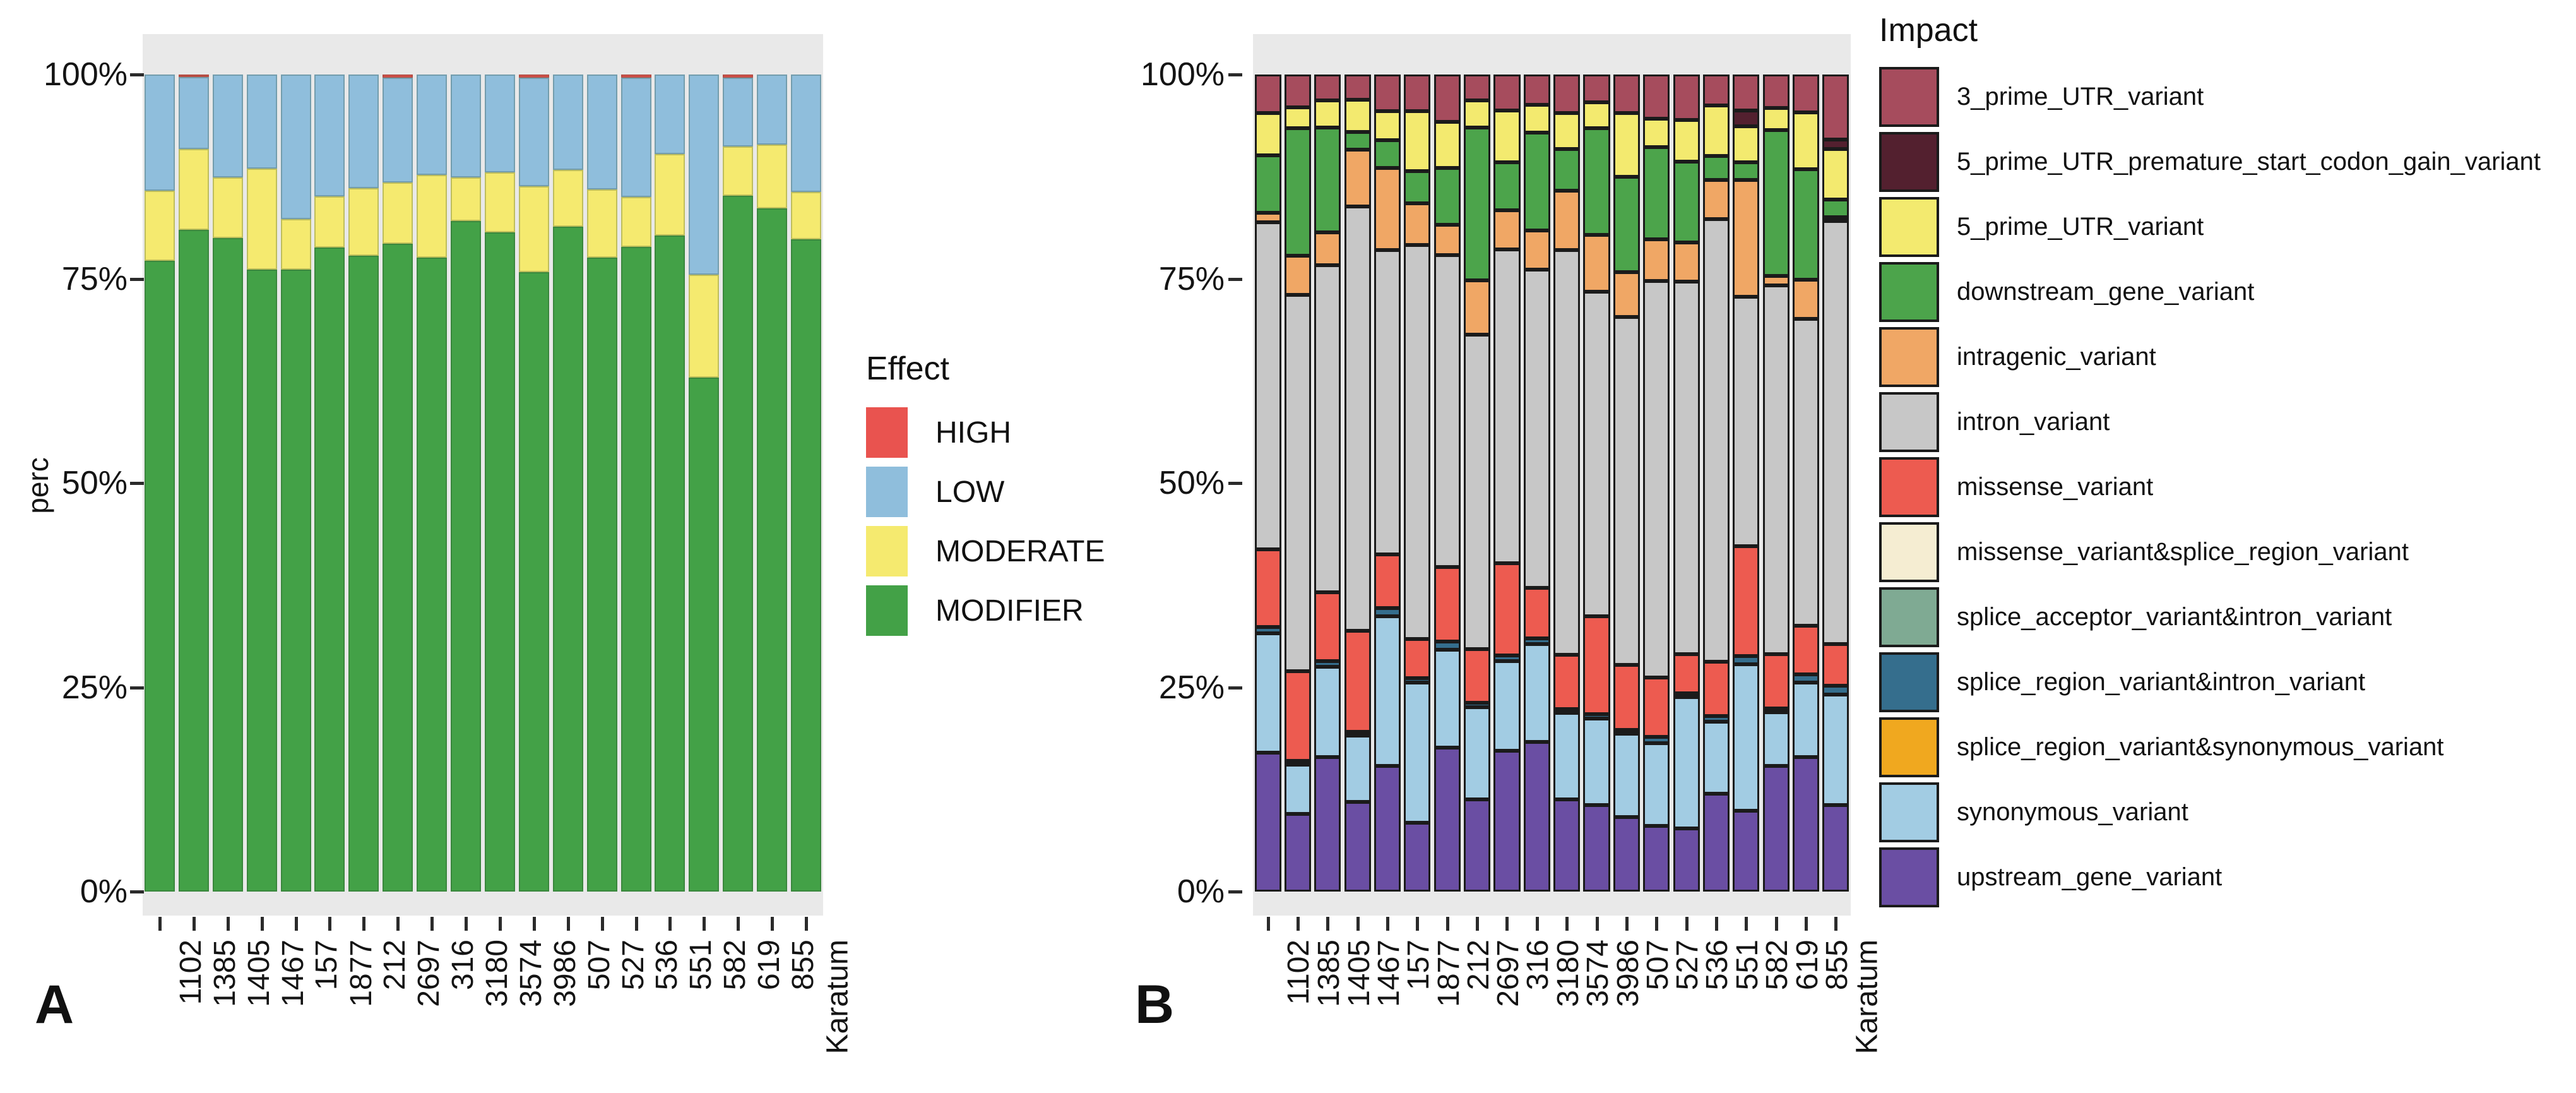 Image resolution: width=2576 pixels, height=1093 pixels. What do you see at coordinates (104, 891) in the screenshot?
I see `y-tick-label: 0%` at bounding box center [104, 891].